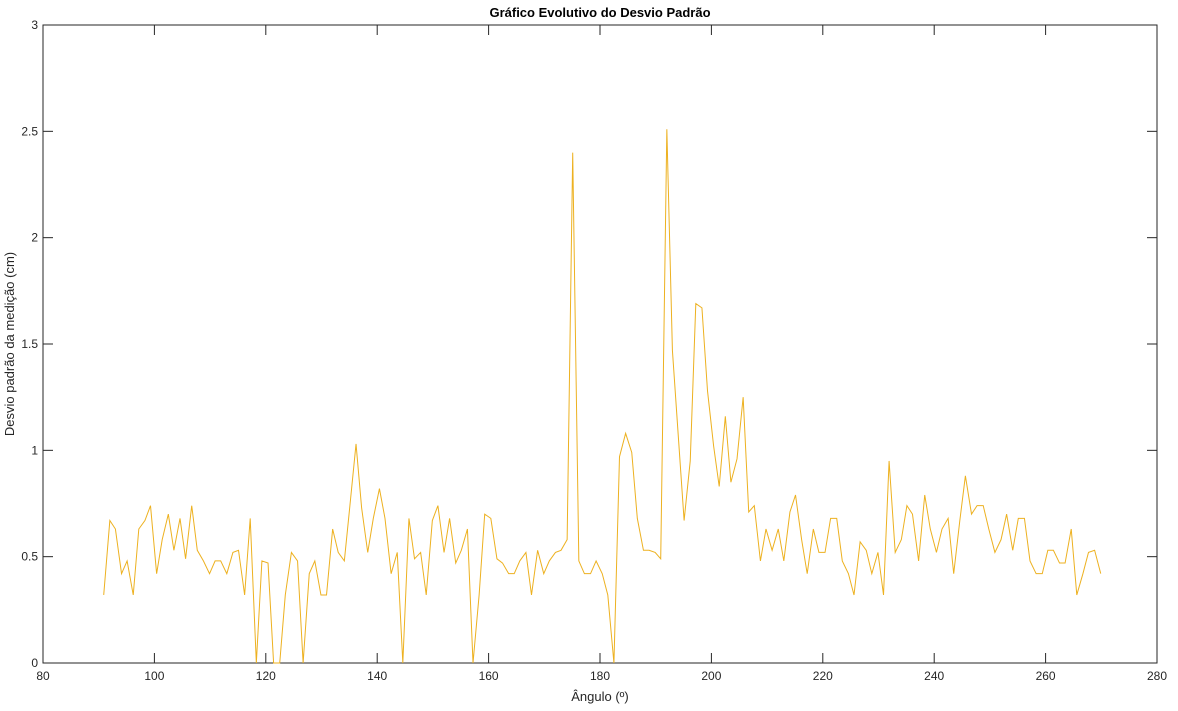  What do you see at coordinates (43, 676) in the screenshot?
I see `x-tick-label: 80` at bounding box center [43, 676].